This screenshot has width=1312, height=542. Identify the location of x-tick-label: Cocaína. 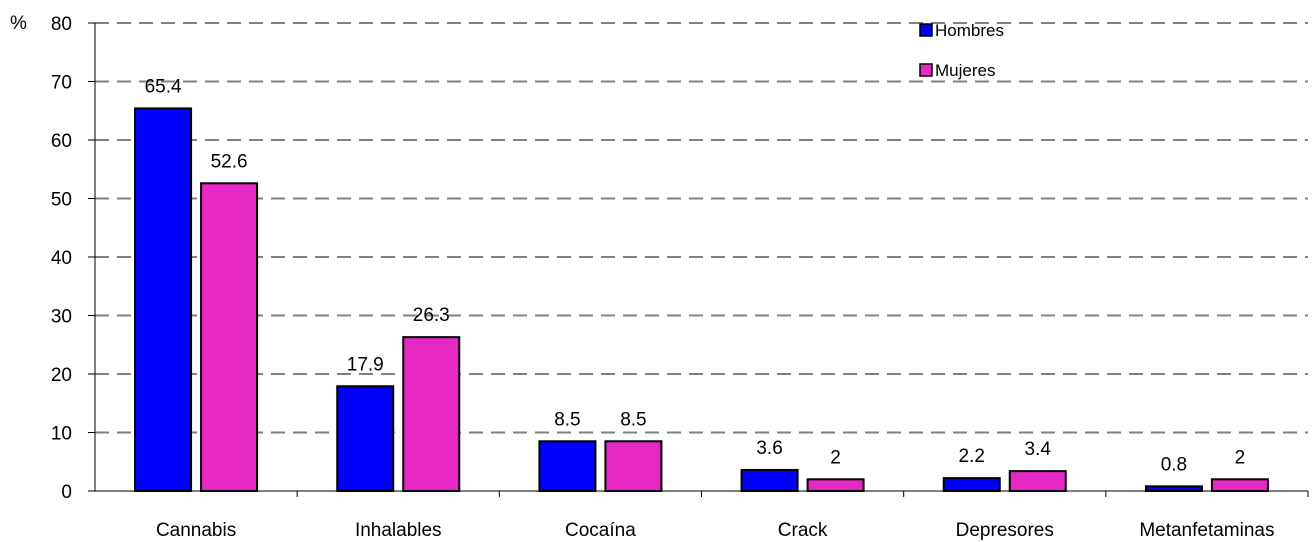
(600, 530).